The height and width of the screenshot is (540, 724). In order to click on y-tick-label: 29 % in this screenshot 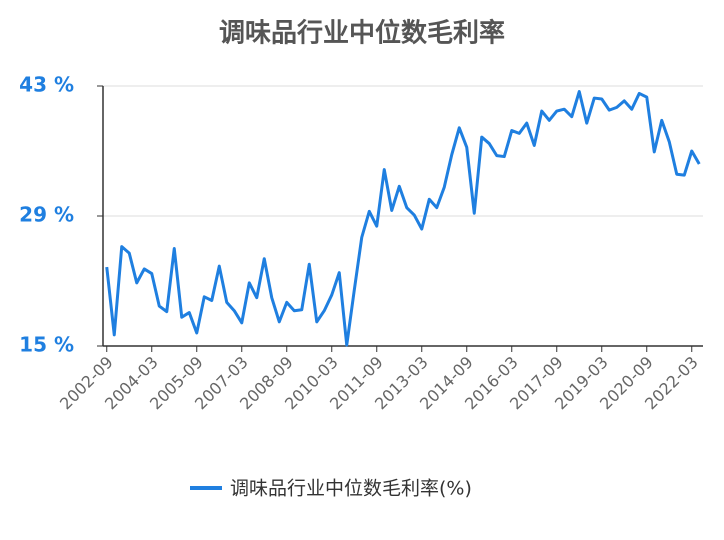, I will do `click(46, 215)`.